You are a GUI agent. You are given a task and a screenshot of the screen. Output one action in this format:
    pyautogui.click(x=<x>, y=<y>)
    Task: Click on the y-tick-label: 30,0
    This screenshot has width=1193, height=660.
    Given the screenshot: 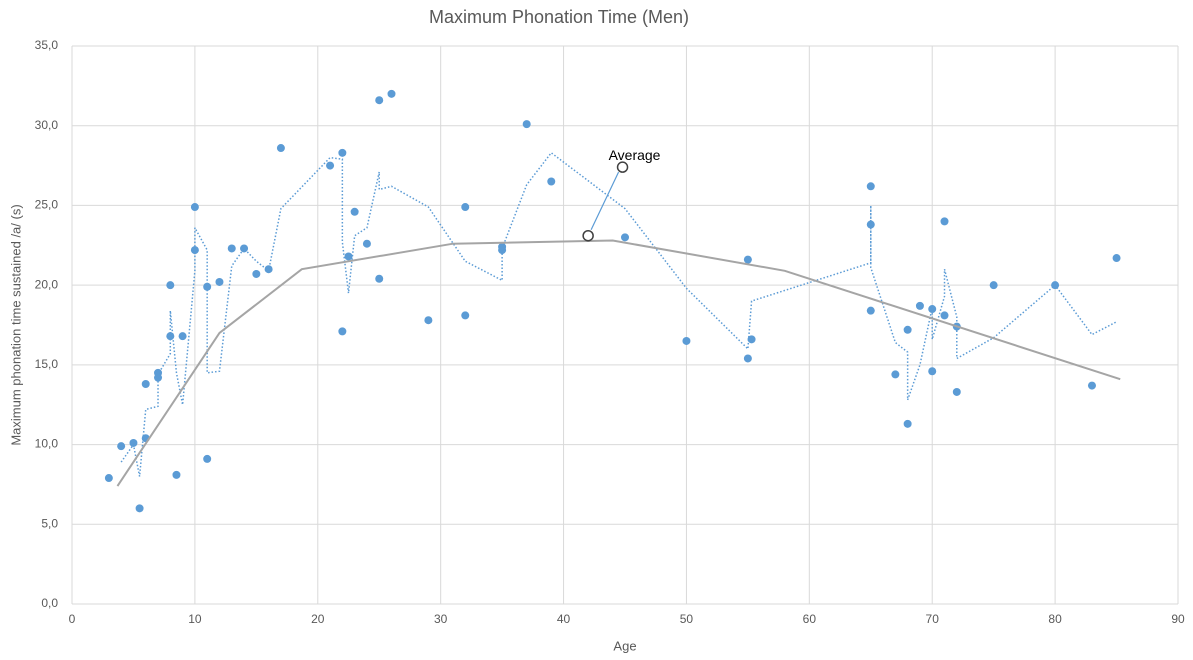 What is the action you would take?
    pyautogui.click(x=47, y=125)
    